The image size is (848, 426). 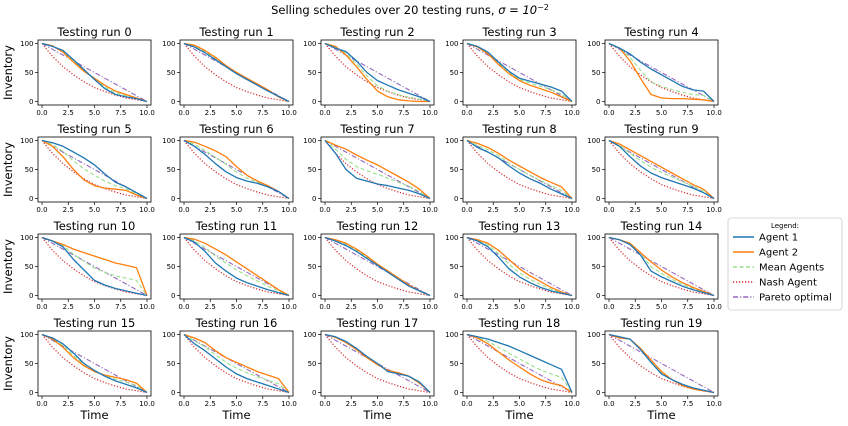 I want to click on subplot-8: Testing run 8 0.0 2.5 5.0 7.5 10.0 0 50 100, so click(x=512, y=168).